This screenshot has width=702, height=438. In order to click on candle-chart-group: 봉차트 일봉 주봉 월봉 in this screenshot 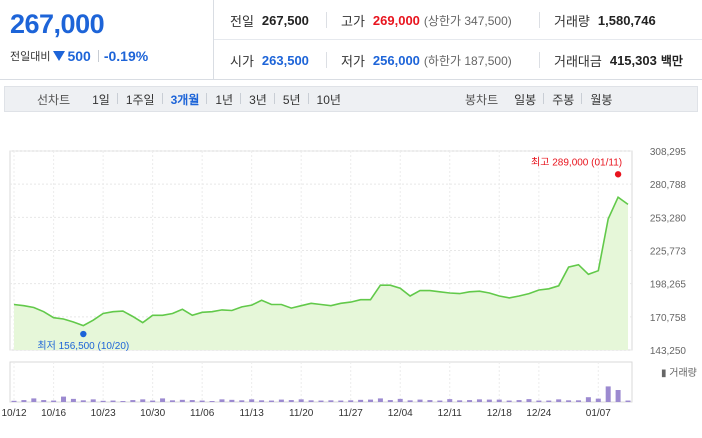, I will do `click(542, 99)`.